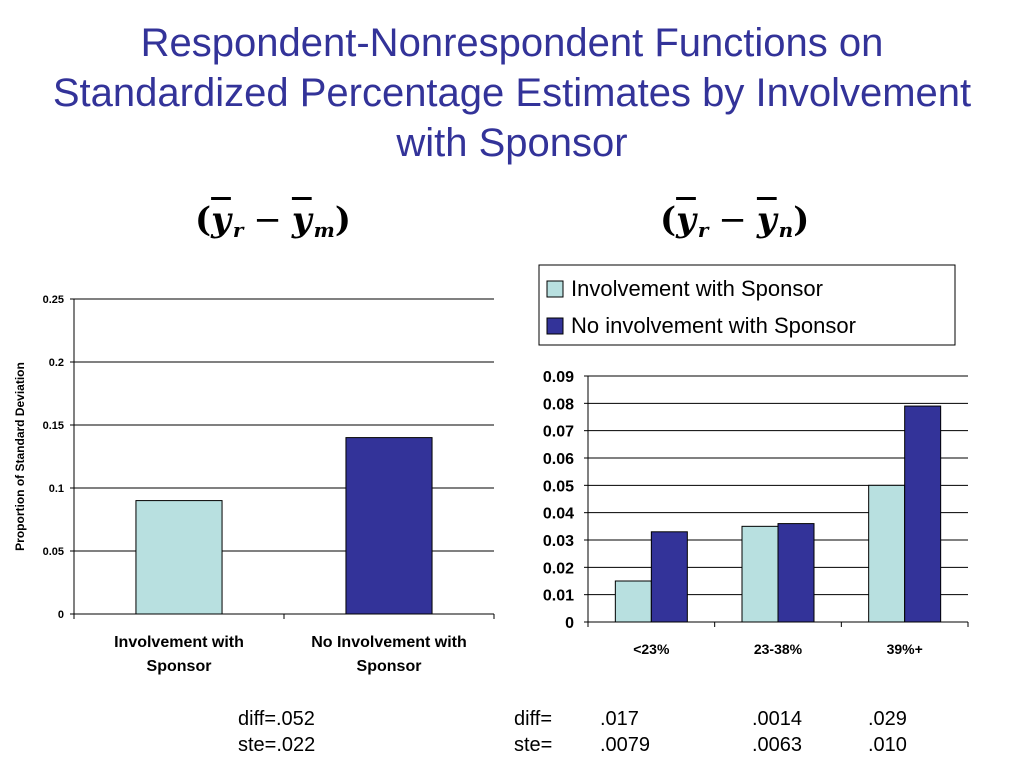 This screenshot has width=1024, height=768. Describe the element at coordinates (533, 745) in the screenshot. I see `right-ste-label: ste=` at that location.